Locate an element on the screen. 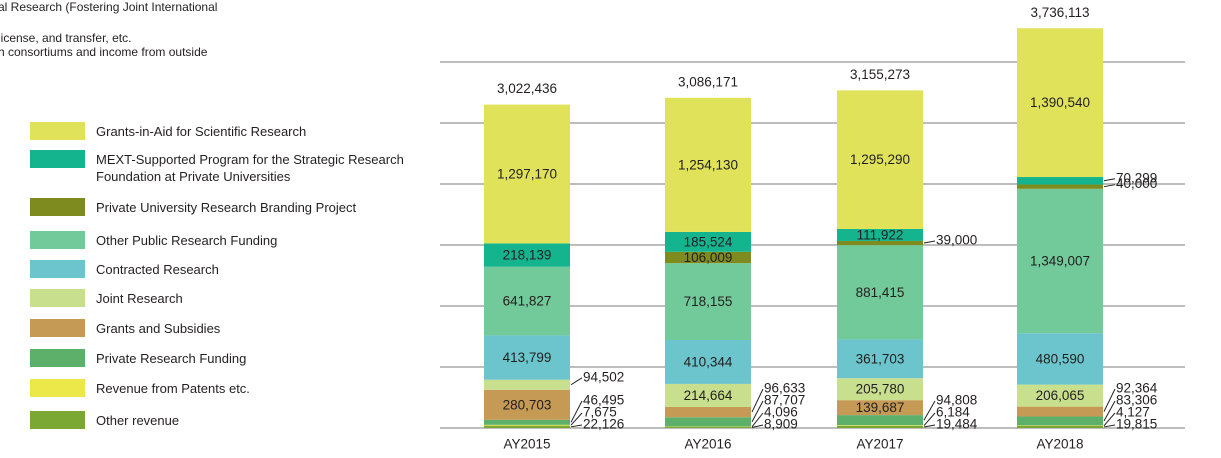  legend-item: Contracted Research is located at coordinates (228, 269).